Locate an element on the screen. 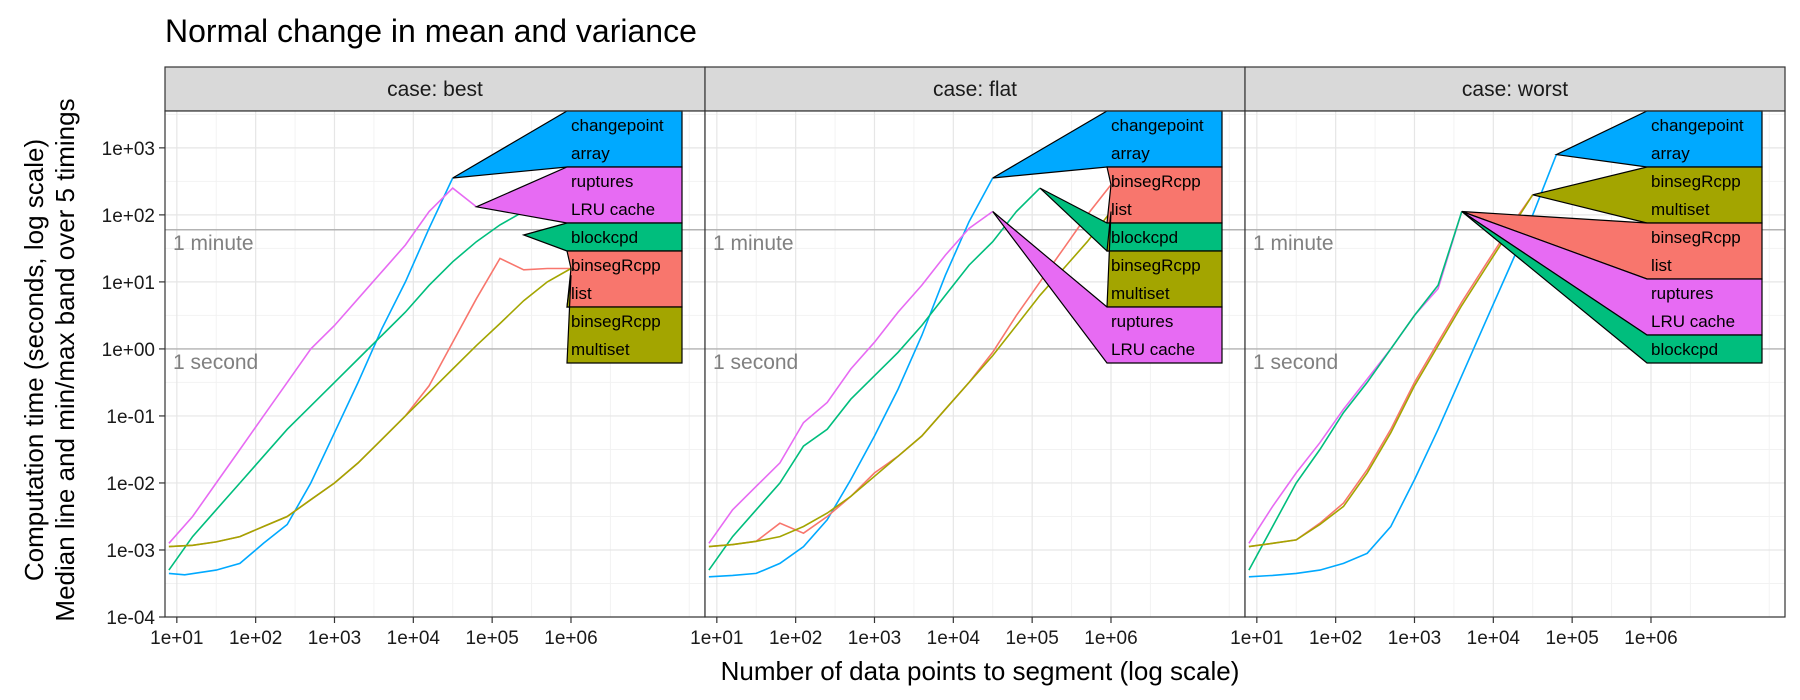  y-tick-label: 1e+02 is located at coordinates (128, 216).